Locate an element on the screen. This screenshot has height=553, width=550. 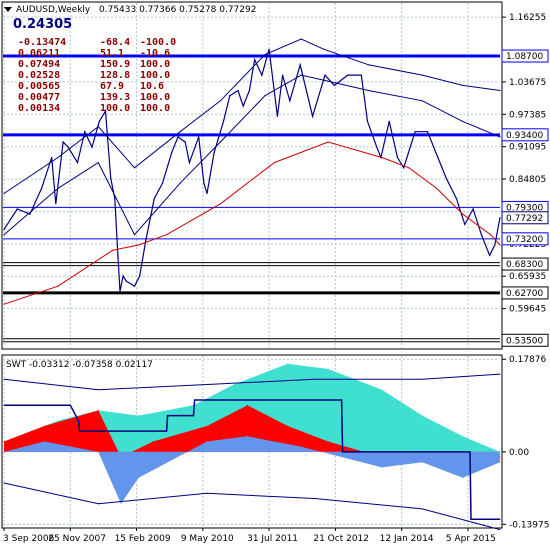
level-label: 0.62700 is located at coordinates (524, 294).